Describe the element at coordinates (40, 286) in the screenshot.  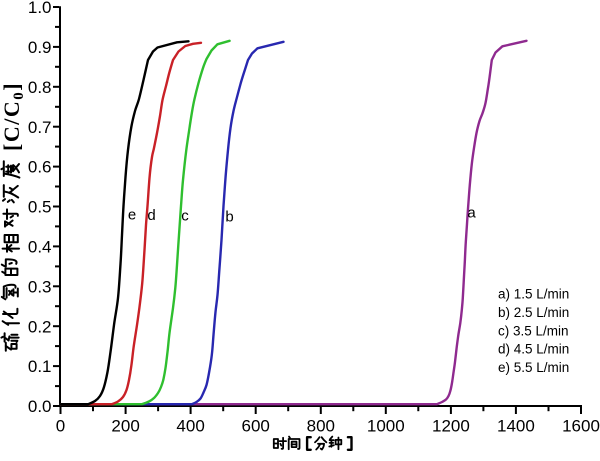
I see `svg-text: 0.3` at that location.